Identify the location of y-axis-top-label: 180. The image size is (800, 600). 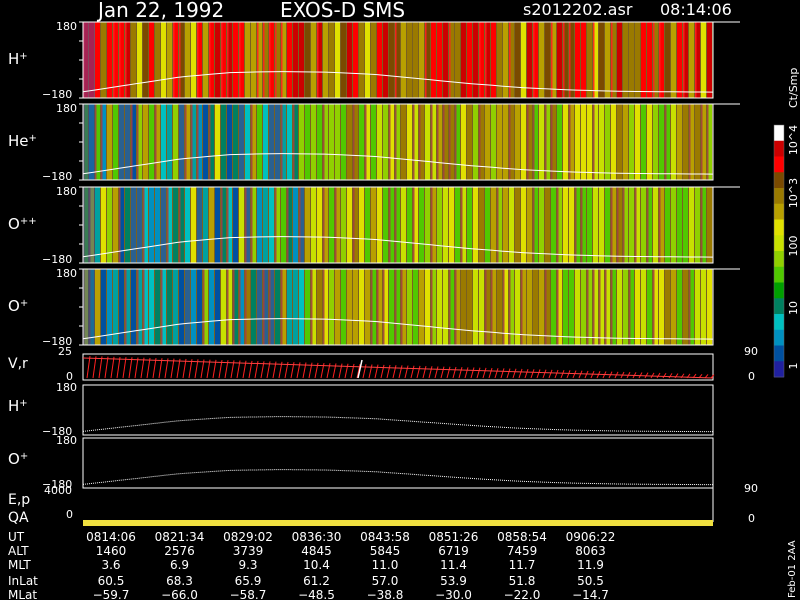
(66, 26).